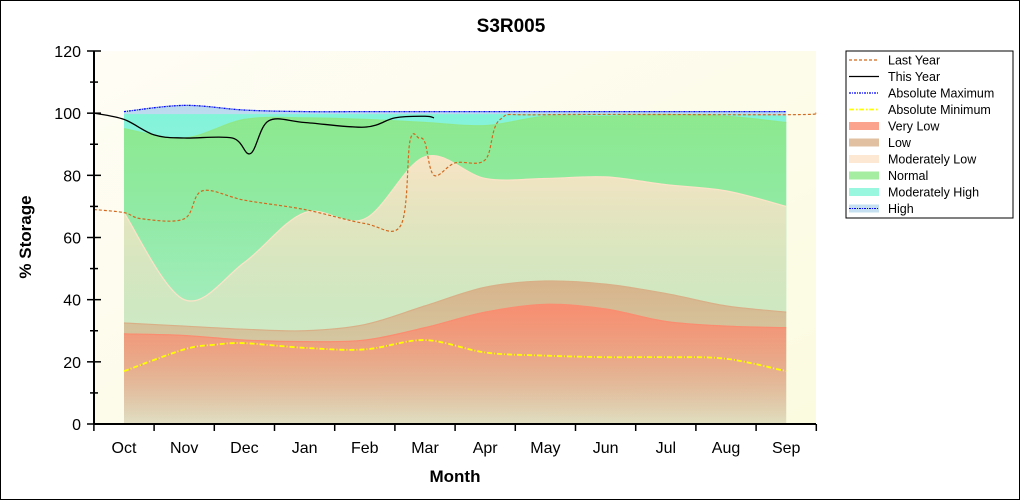 Image resolution: width=1020 pixels, height=500 pixels. I want to click on x-tick-label: Jul, so click(666, 448).